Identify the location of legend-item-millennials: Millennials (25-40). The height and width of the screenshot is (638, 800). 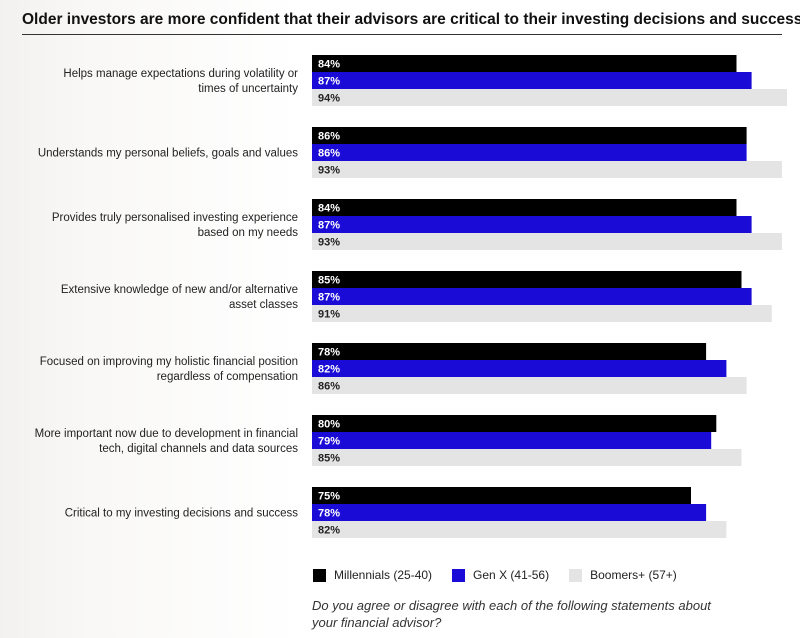
(372, 575).